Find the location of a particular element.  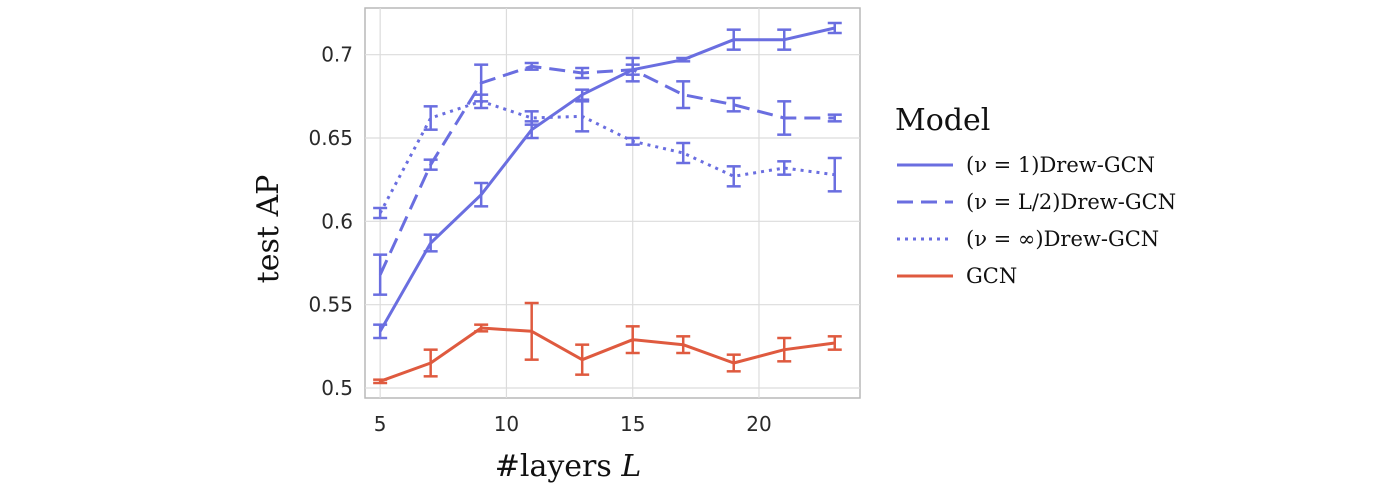

y-tick-label: 0.6 is located at coordinates (337, 221).